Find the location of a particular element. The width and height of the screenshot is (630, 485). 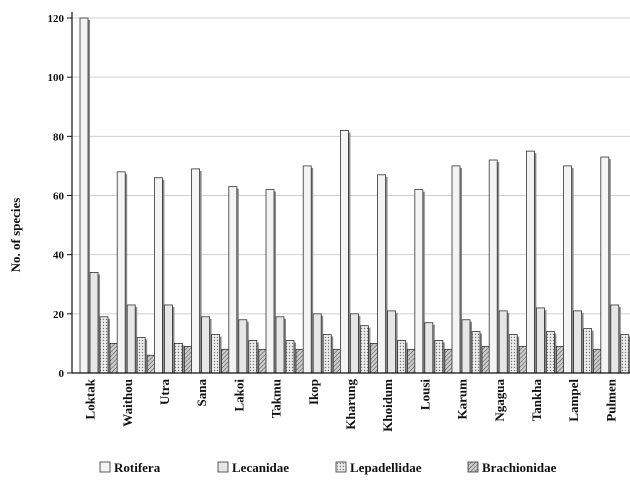

legend-label: Lepadellidae is located at coordinates (386, 467).